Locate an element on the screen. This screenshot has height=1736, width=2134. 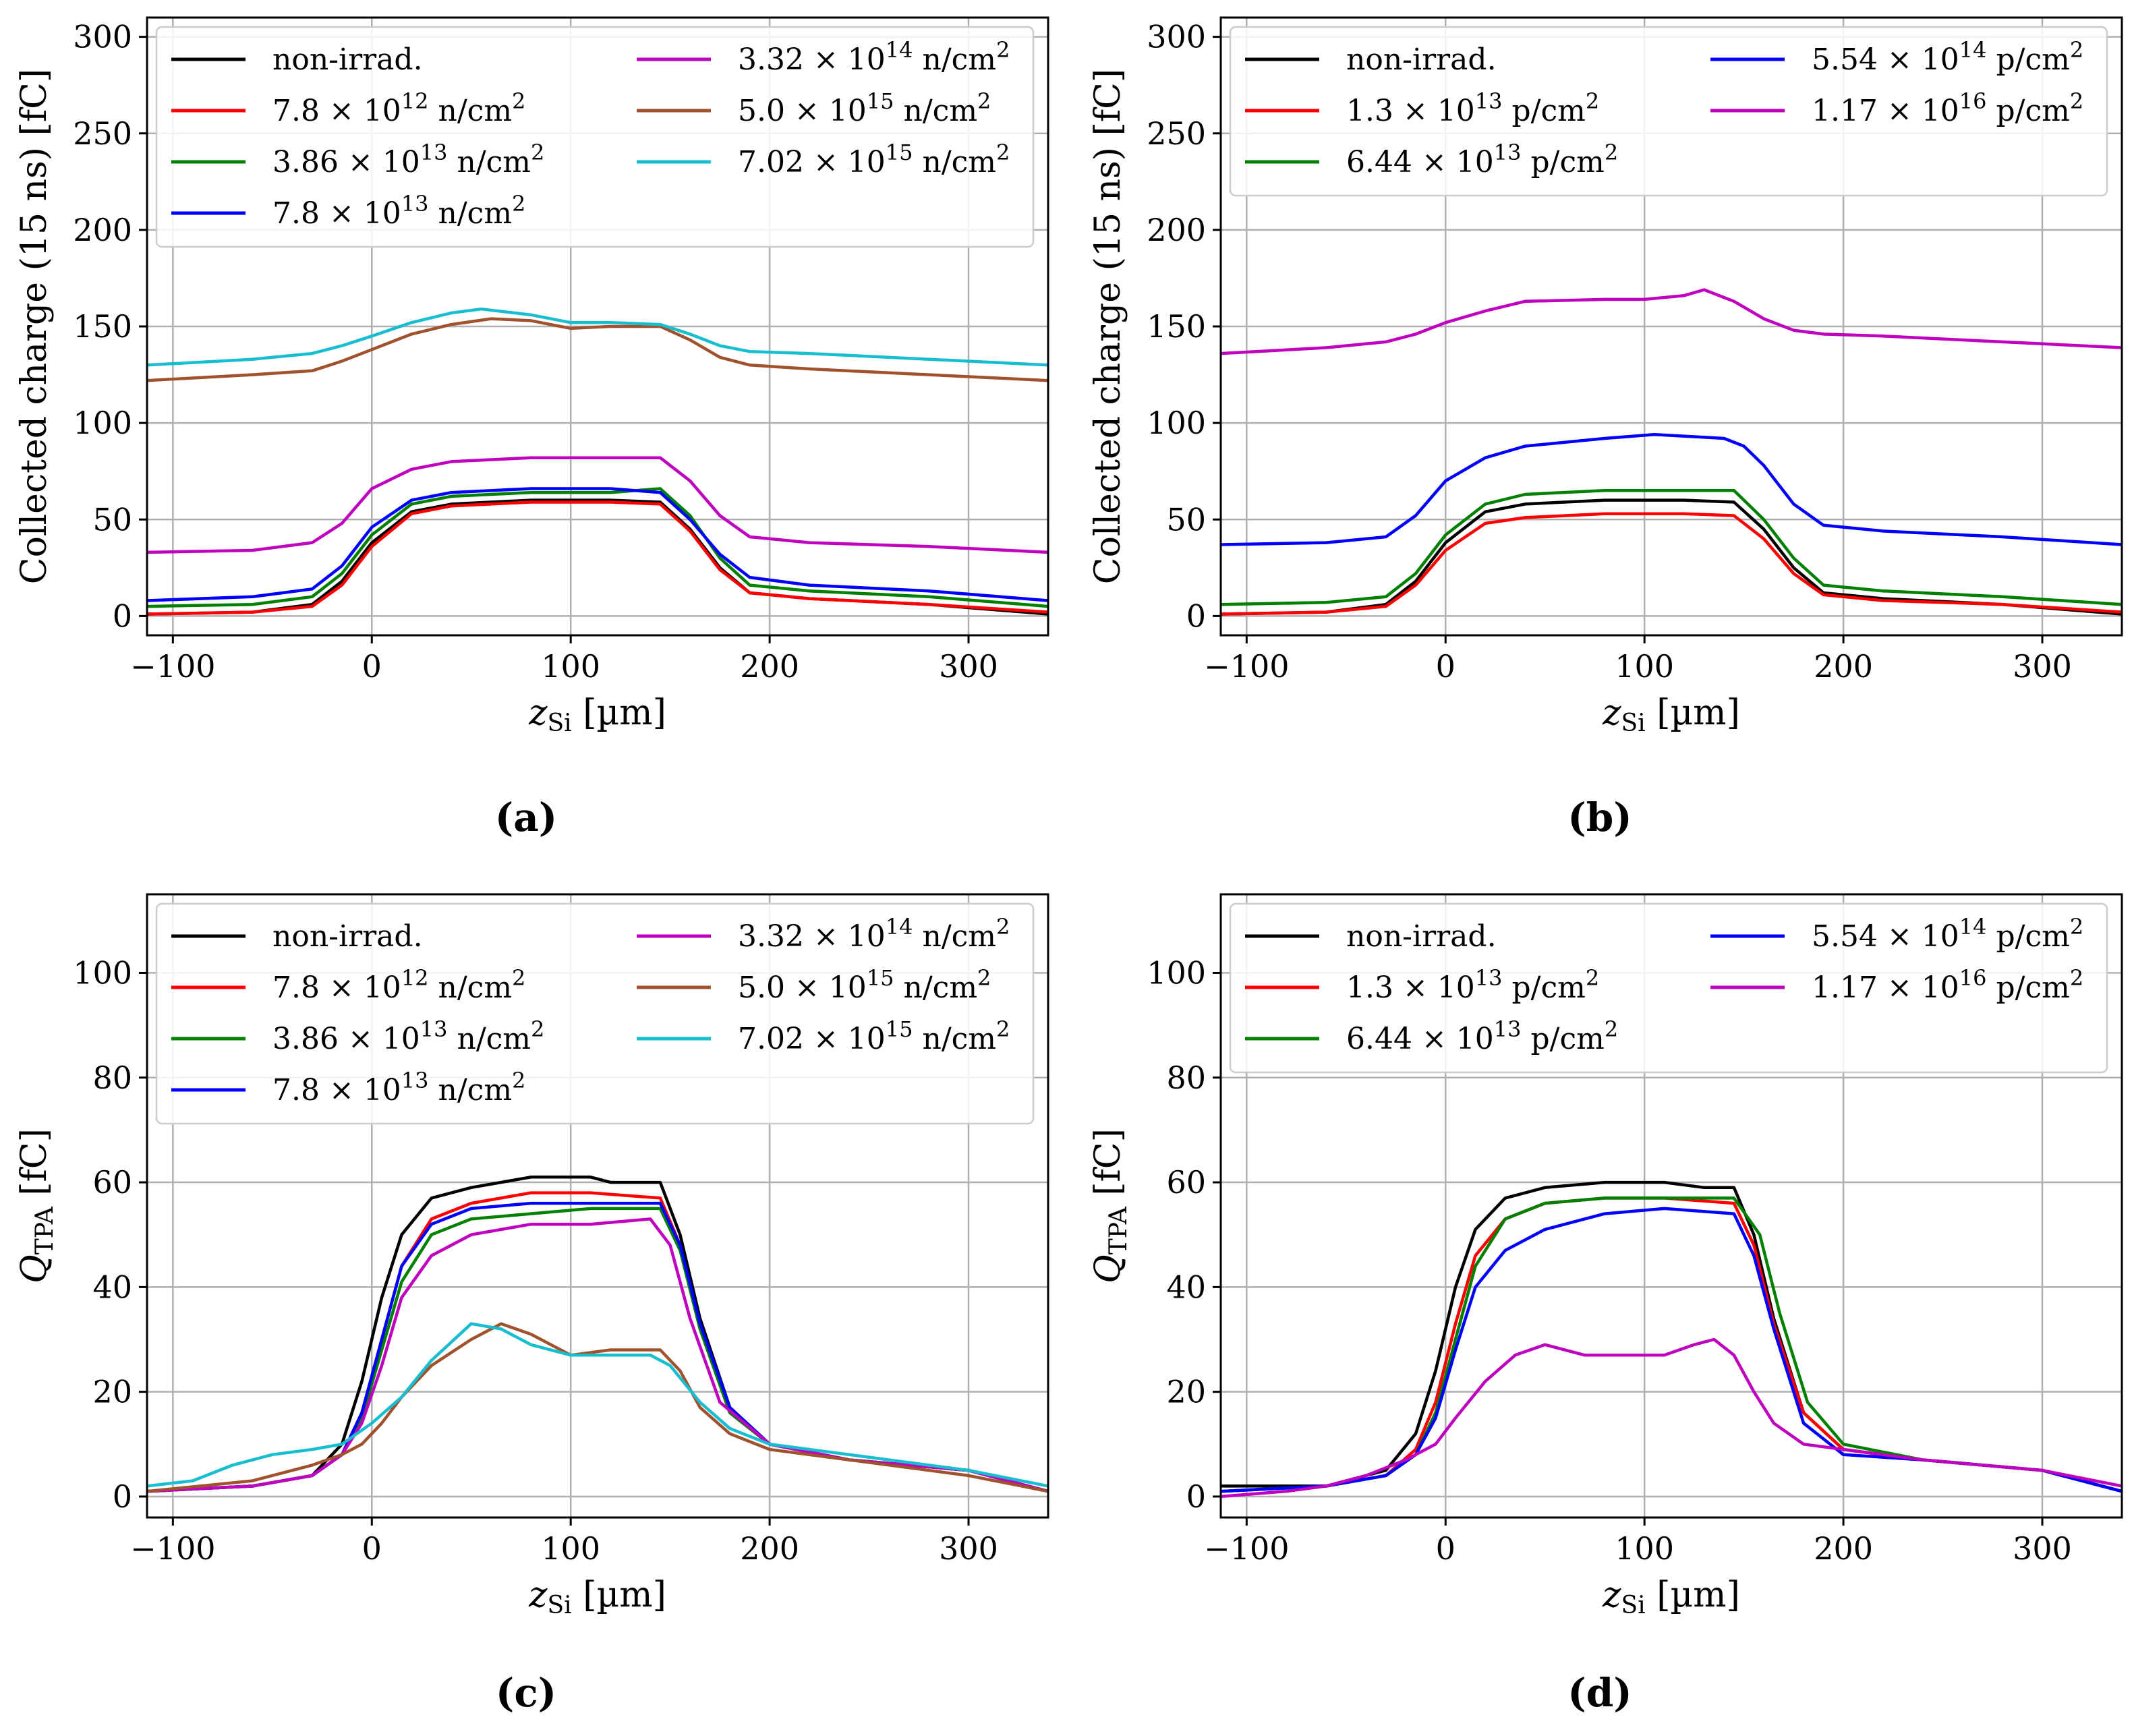
panel-label: (c) is located at coordinates (526, 1693).